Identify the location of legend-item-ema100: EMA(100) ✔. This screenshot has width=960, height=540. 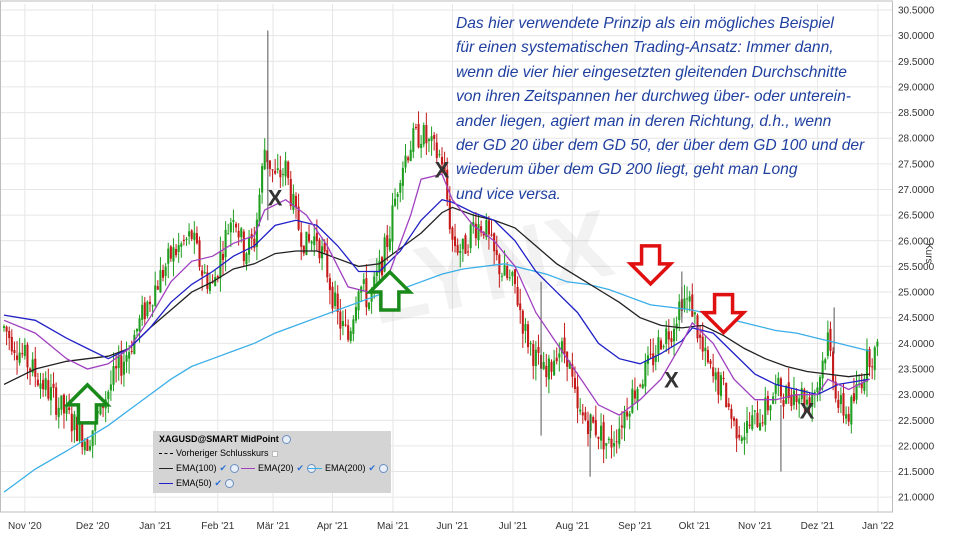
(199, 468).